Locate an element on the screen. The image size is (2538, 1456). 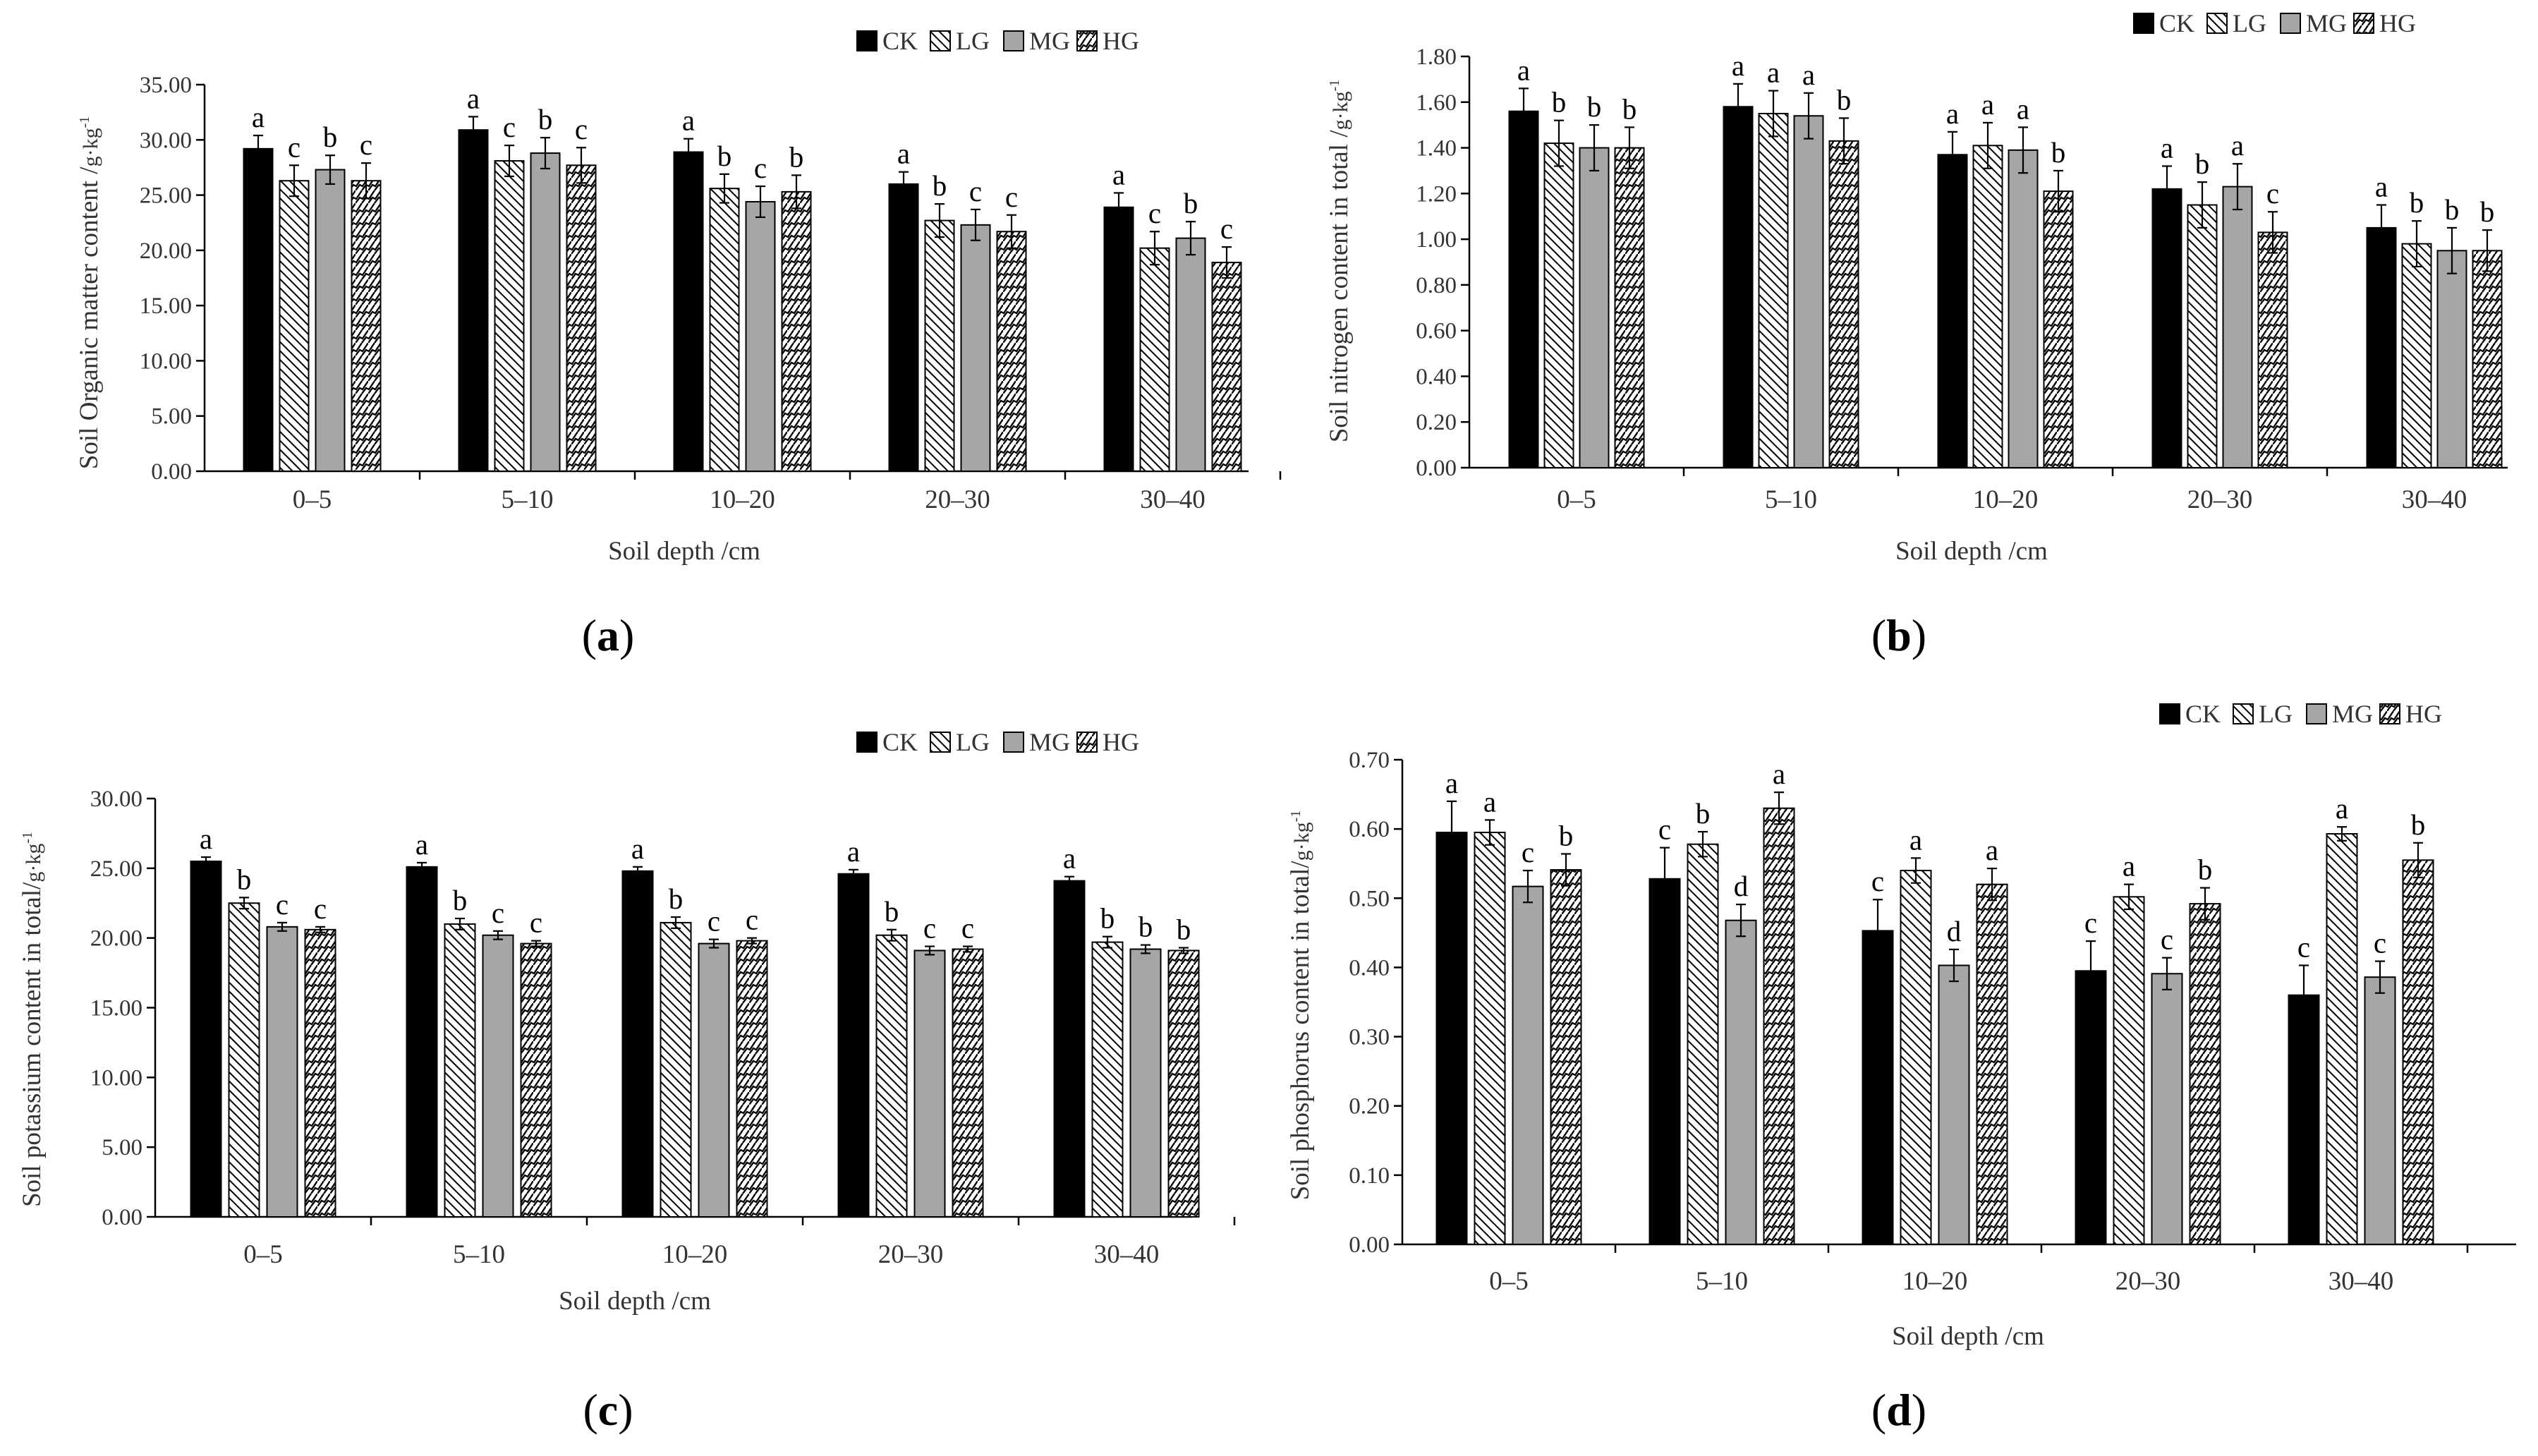
y-tick-label: 25.00 is located at coordinates (116, 869).